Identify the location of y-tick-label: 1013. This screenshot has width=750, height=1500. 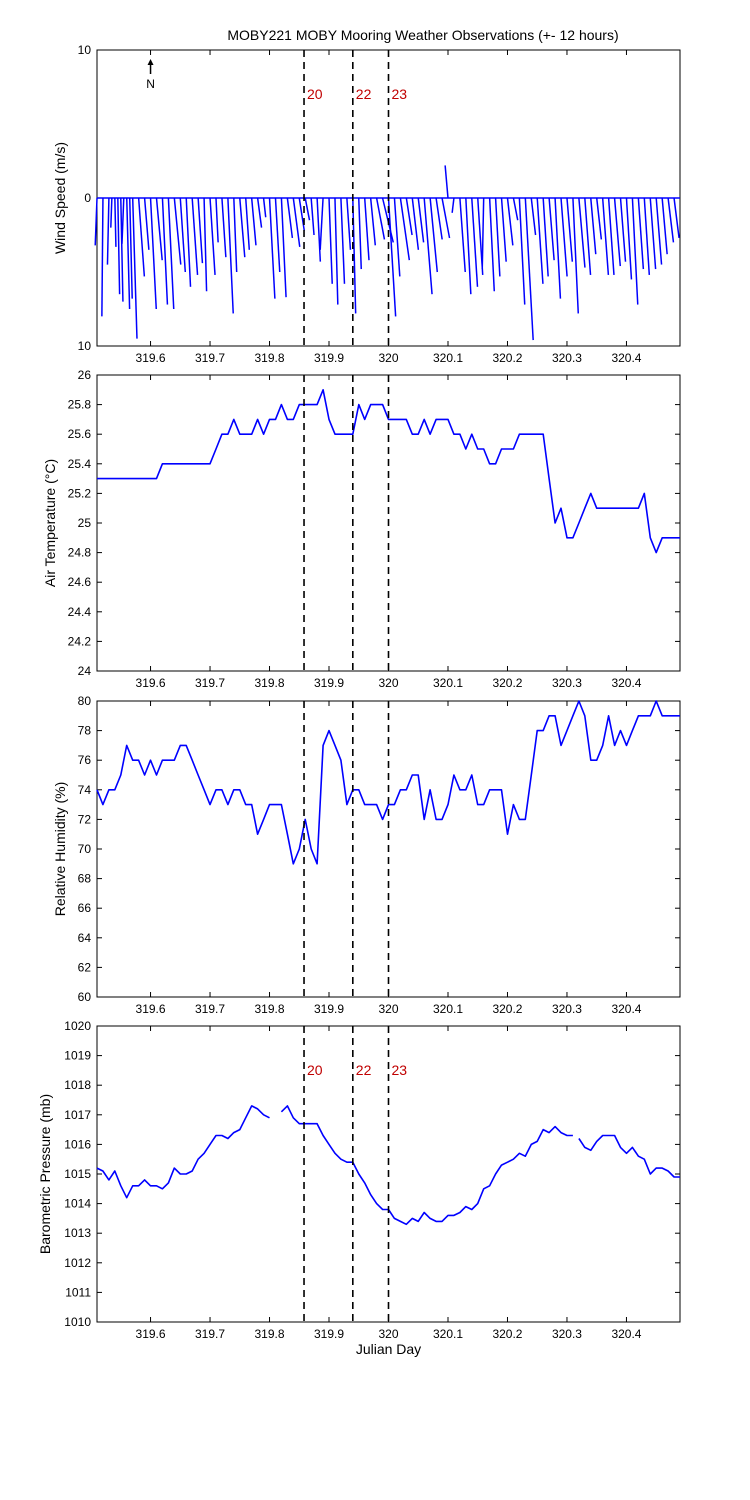
(77, 1233).